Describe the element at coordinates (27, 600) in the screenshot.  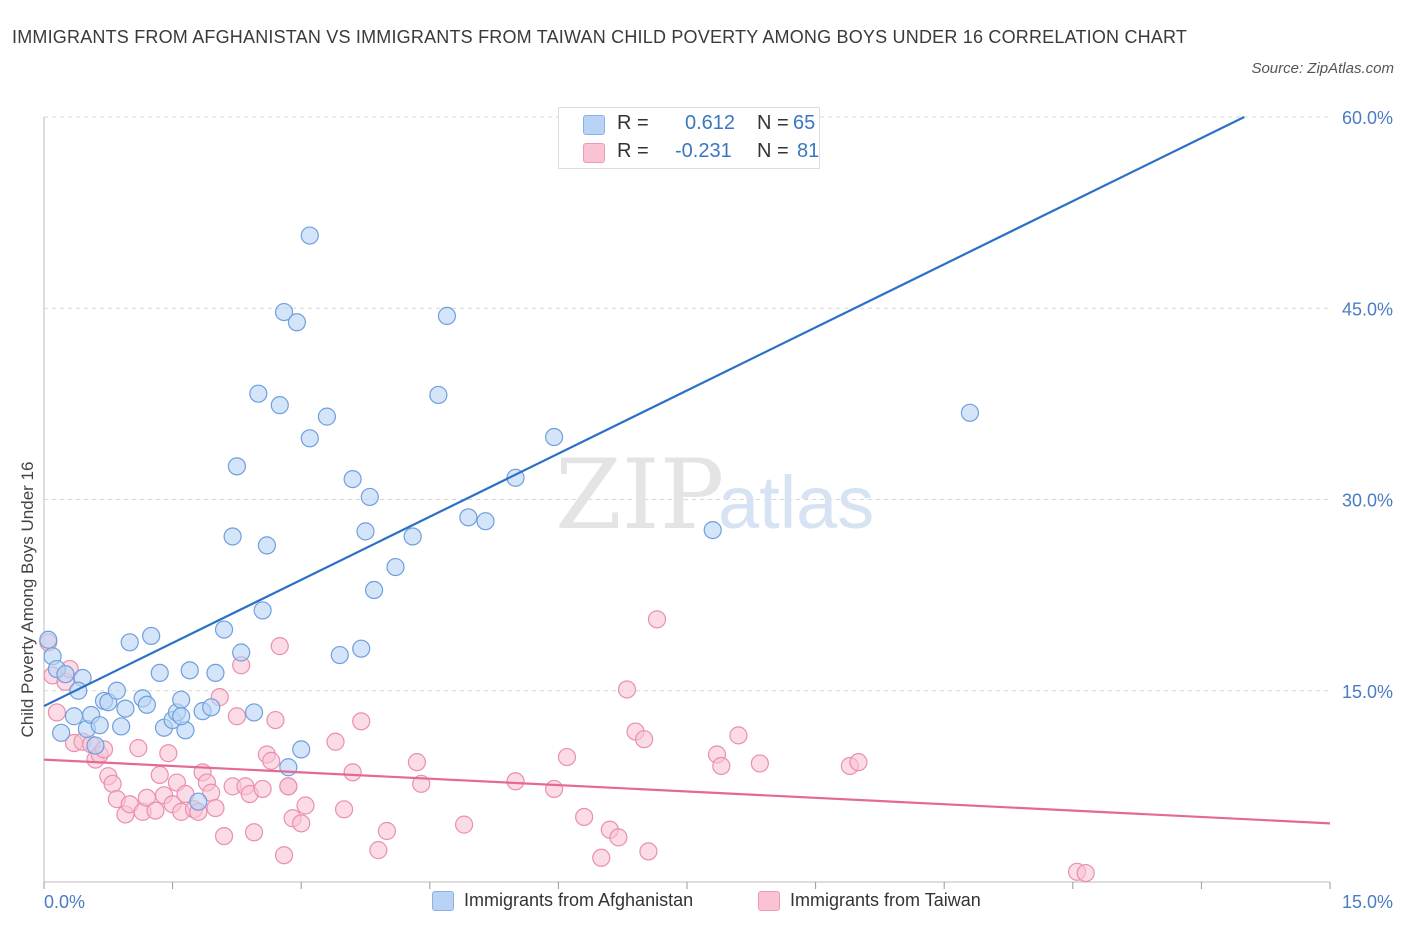
I see `y-axis-label: Child Poverty Among Boys Under 16` at that location.